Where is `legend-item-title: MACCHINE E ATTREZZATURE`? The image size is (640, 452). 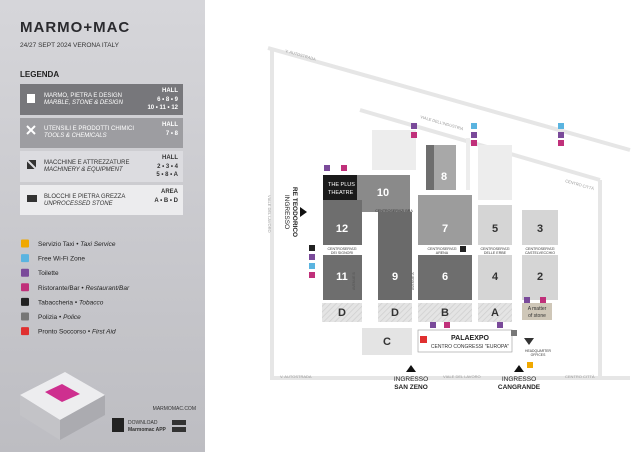
legend-item-title: MACCHINE E ATTREZZATURE is located at coordinates (86, 163).